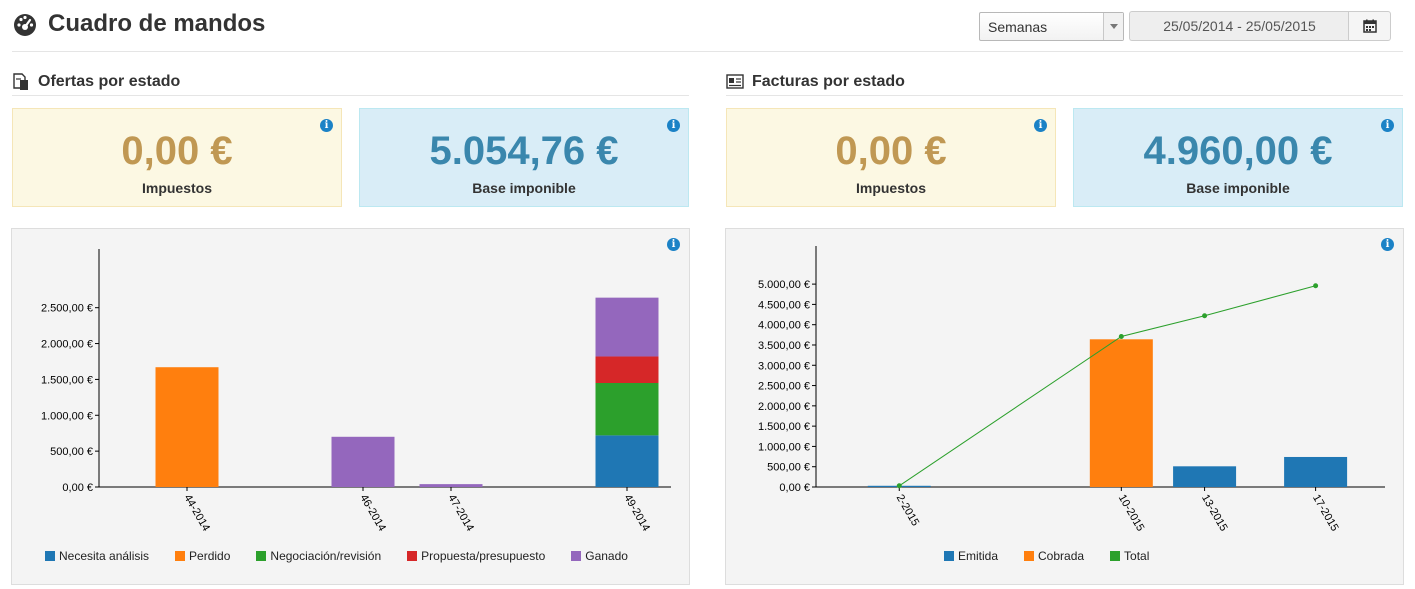 The width and height of the screenshot is (1415, 589). What do you see at coordinates (210, 556) in the screenshot?
I see `legend-label: Perdido` at bounding box center [210, 556].